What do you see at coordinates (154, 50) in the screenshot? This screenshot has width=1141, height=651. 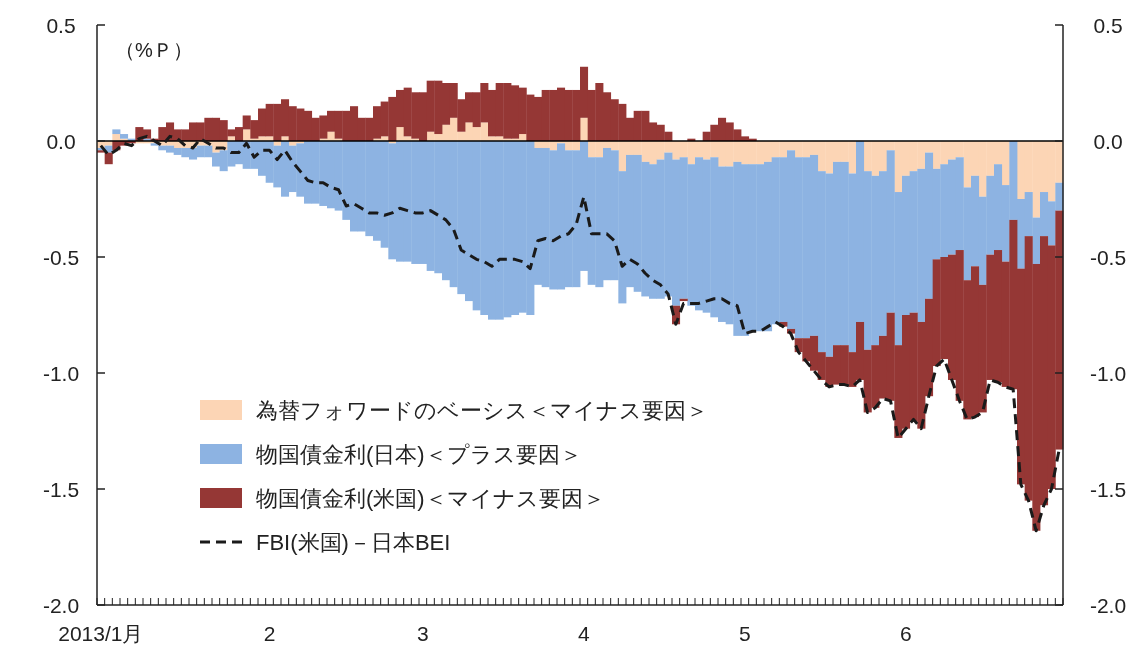 I see `y-axis-title: （%Ｐ）` at bounding box center [154, 50].